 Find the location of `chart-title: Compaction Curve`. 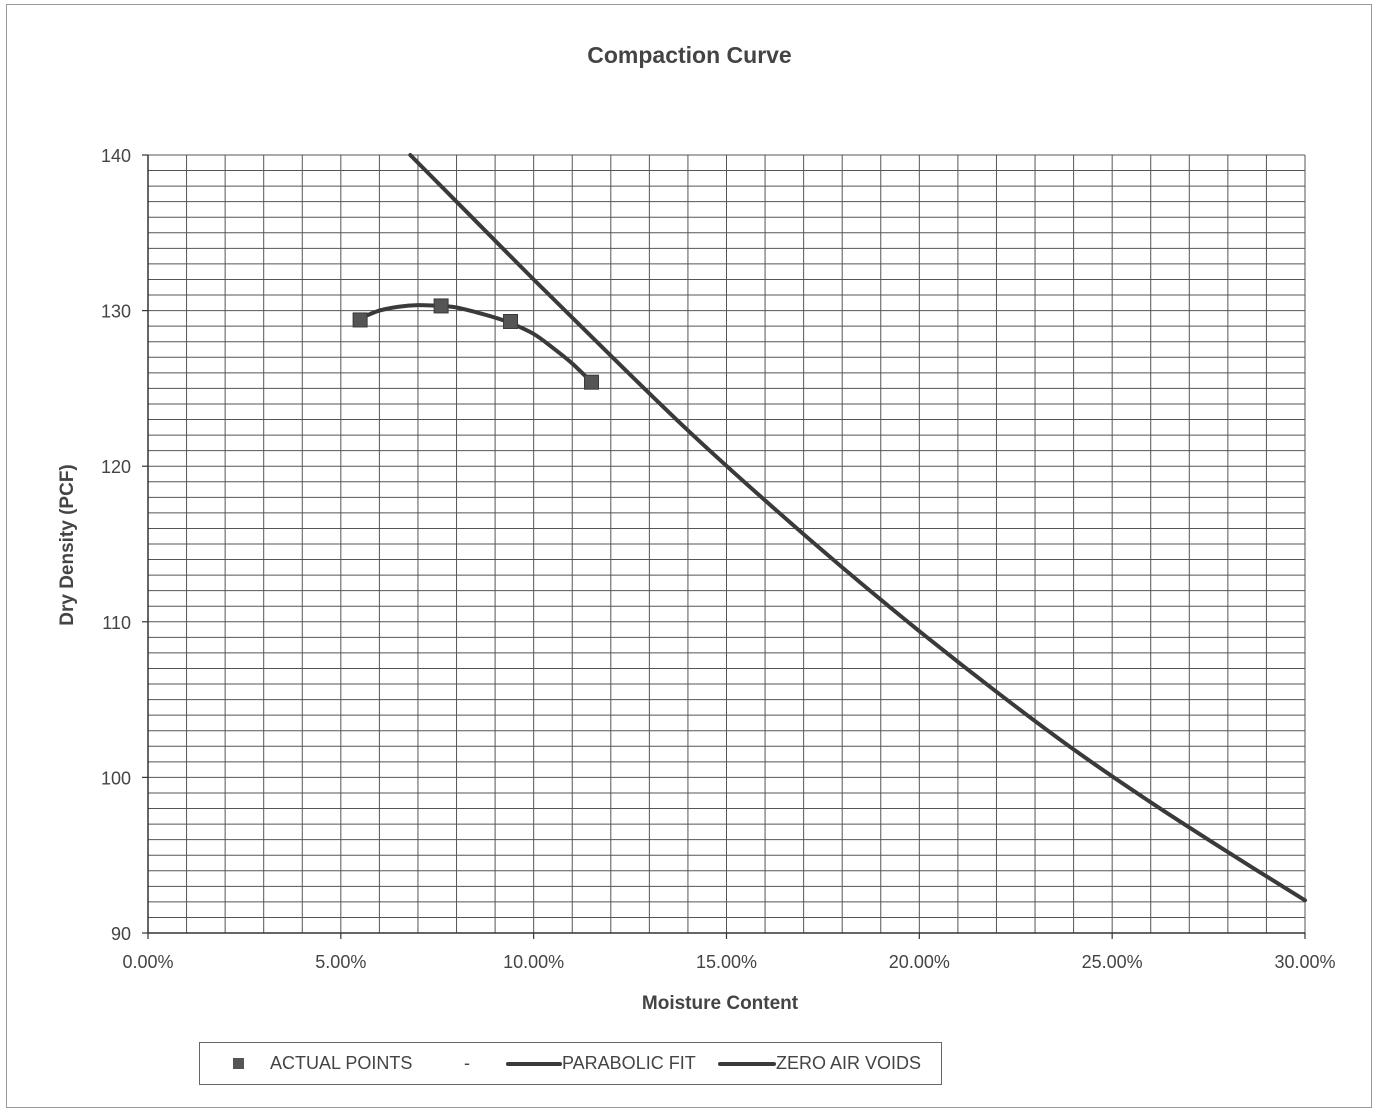

chart-title: Compaction Curve is located at coordinates (689, 55).